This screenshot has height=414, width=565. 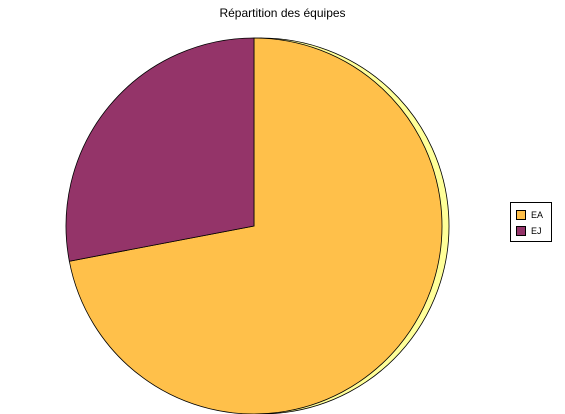 I want to click on legend-swatch-ea, so click(x=521, y=215).